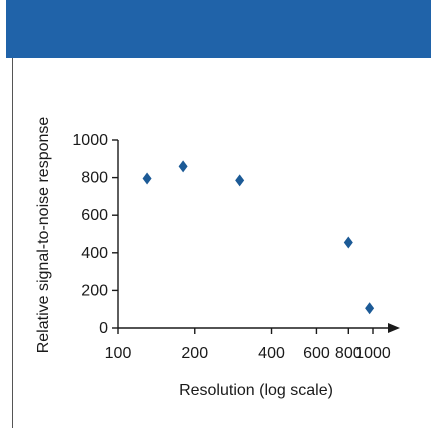 Image resolution: width=431 pixels, height=428 pixels. What do you see at coordinates (394, 328) in the screenshot?
I see `x-axis-arrow` at bounding box center [394, 328].